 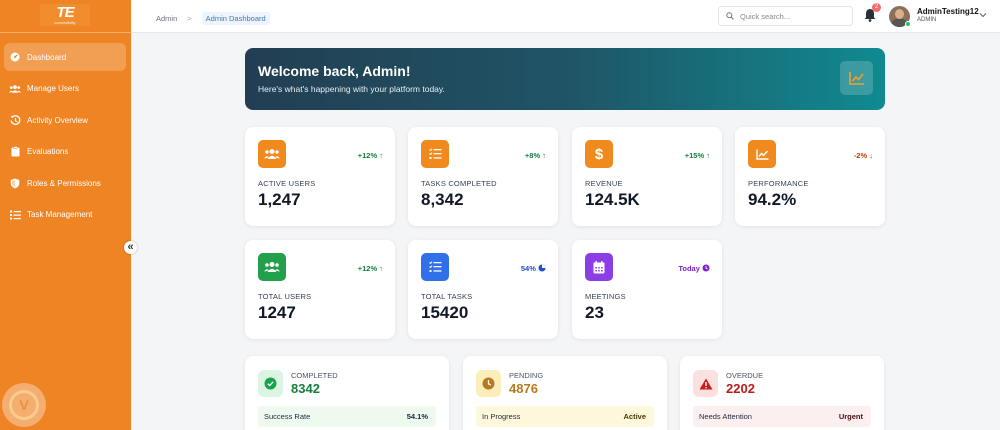 What do you see at coordinates (542, 268) in the screenshot?
I see `pie-chart-icon` at bounding box center [542, 268].